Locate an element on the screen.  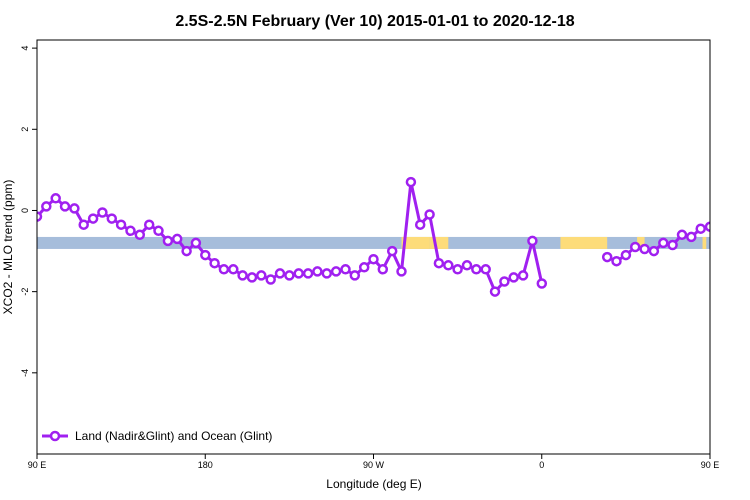
x-axis: 90 E 180 90 W 0 90 E is located at coordinates (374, 462).